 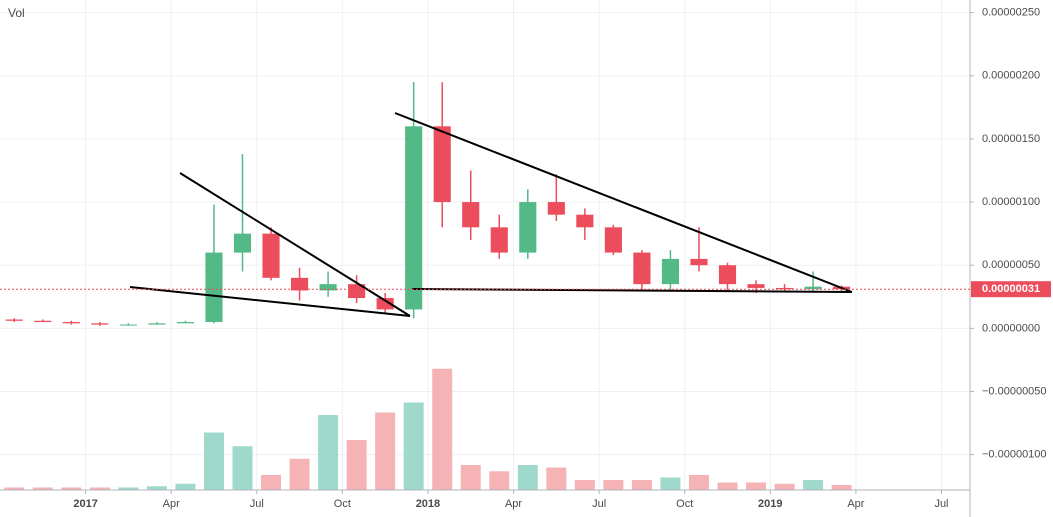 I want to click on volume-legend: Vol, so click(x=16, y=13).